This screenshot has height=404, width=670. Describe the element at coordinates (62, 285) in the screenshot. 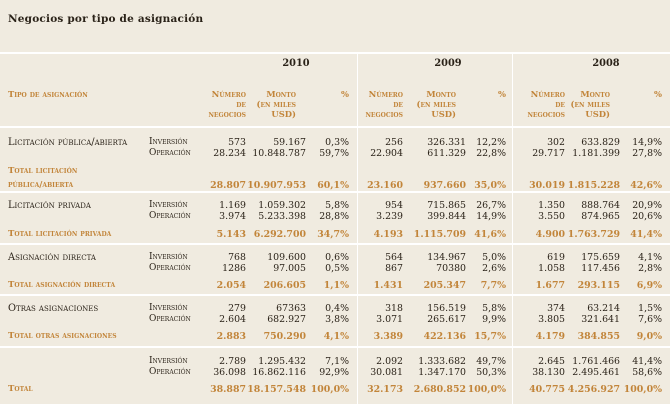

I see `total-label: Total asignación directa` at that location.